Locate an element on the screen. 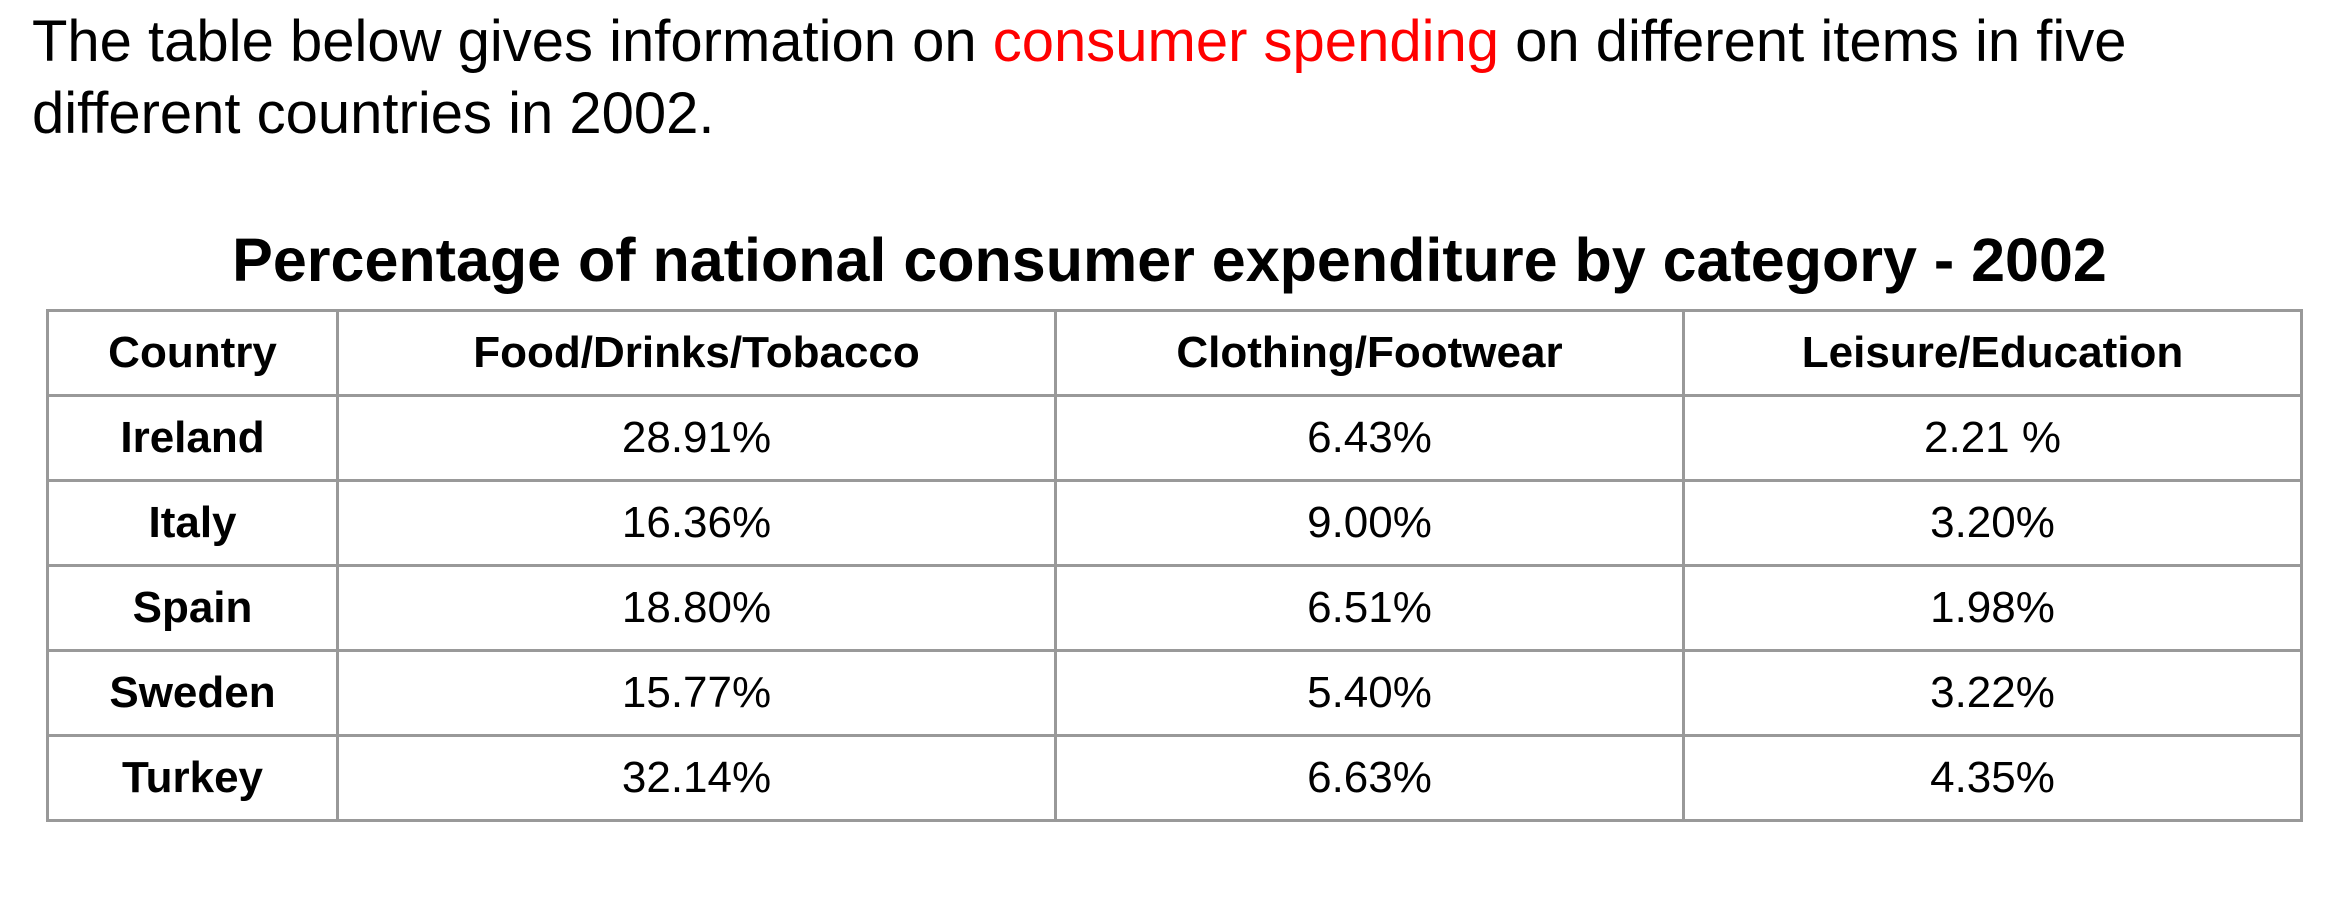  intro-highlight: consumer spending is located at coordinates (1245, 41).